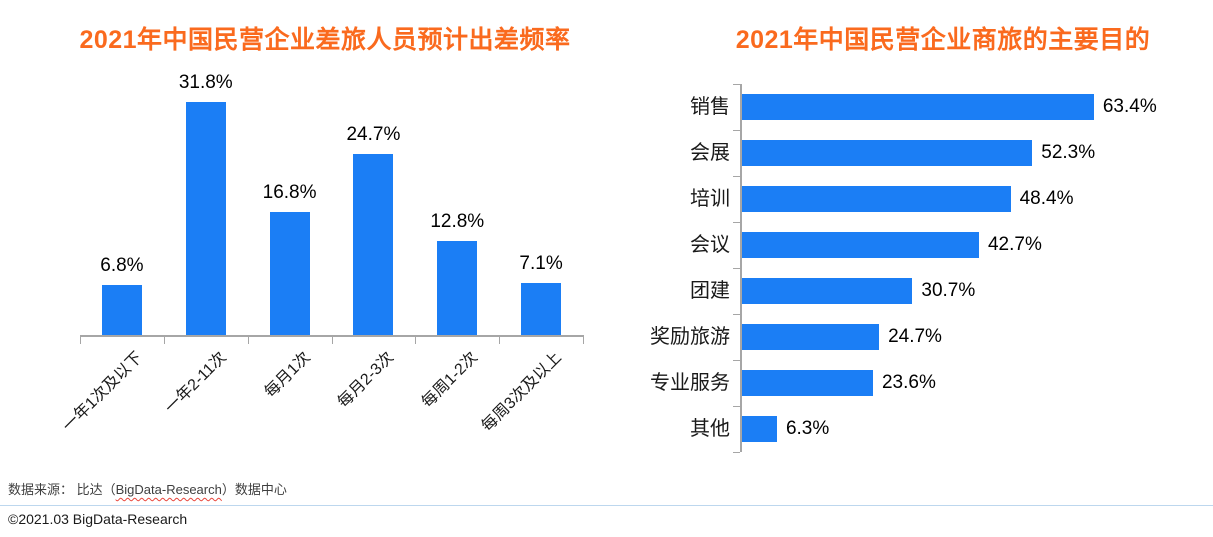 The height and width of the screenshot is (537, 1213). I want to click on bar-value-label: 6.8%, so click(122, 266).